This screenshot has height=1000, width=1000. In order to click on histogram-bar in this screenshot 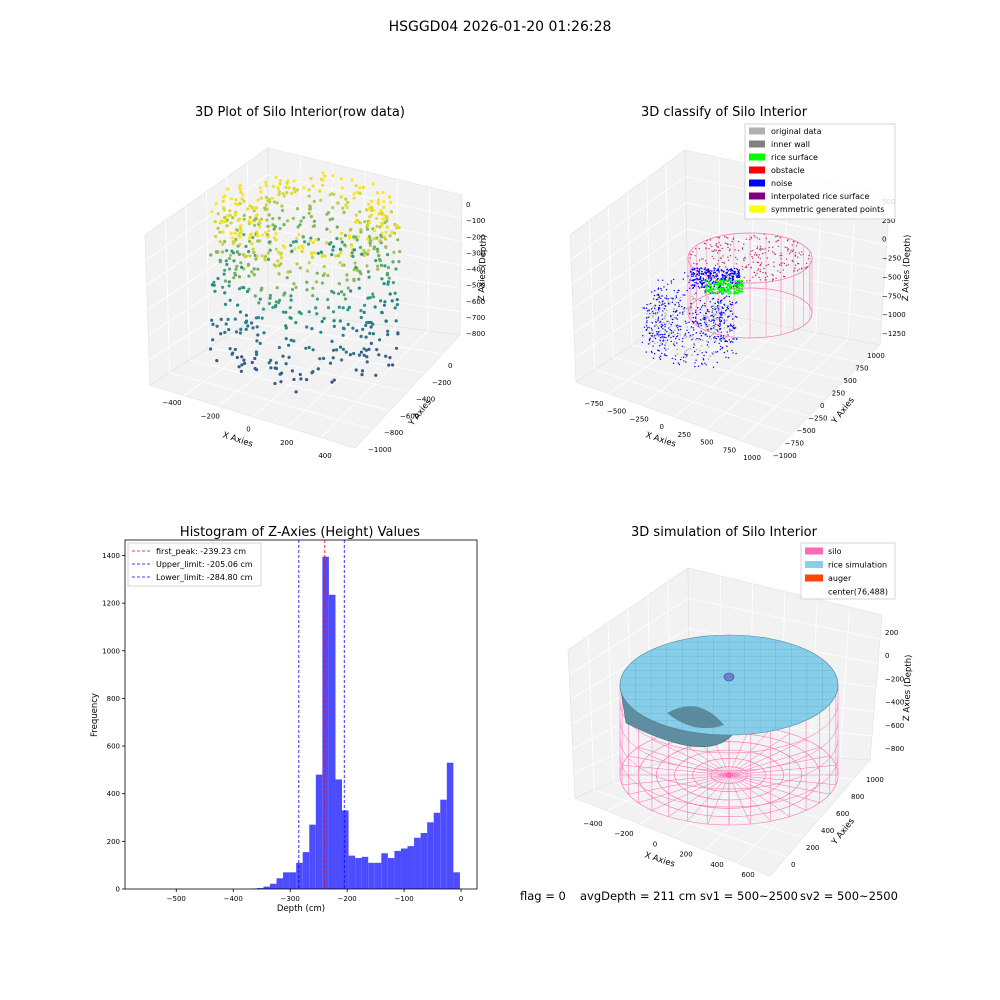, I will do `click(325, 722)`.